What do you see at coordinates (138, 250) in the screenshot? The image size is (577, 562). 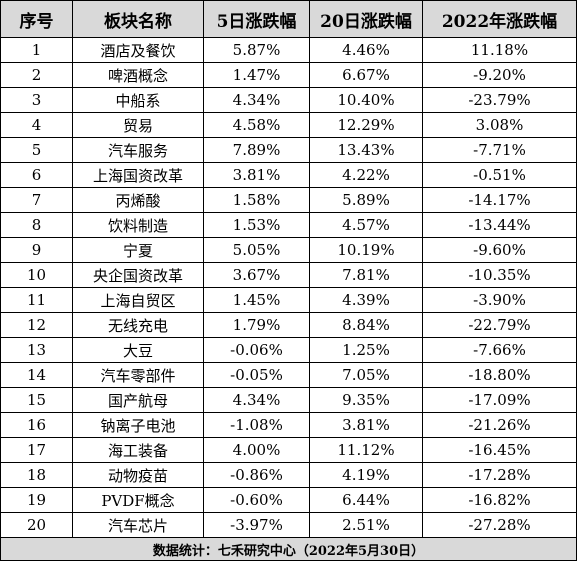 I see `sector-name: 宁夏` at bounding box center [138, 250].